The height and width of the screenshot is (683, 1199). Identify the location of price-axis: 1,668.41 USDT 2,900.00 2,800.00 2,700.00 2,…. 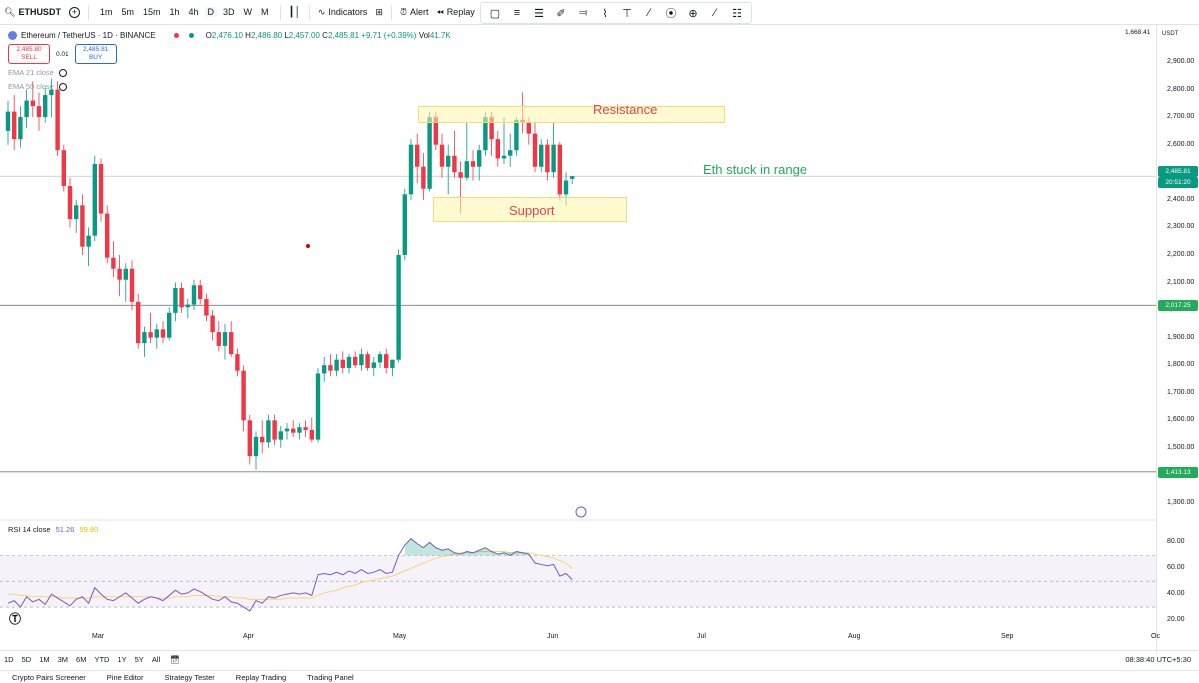
(1162, 339).